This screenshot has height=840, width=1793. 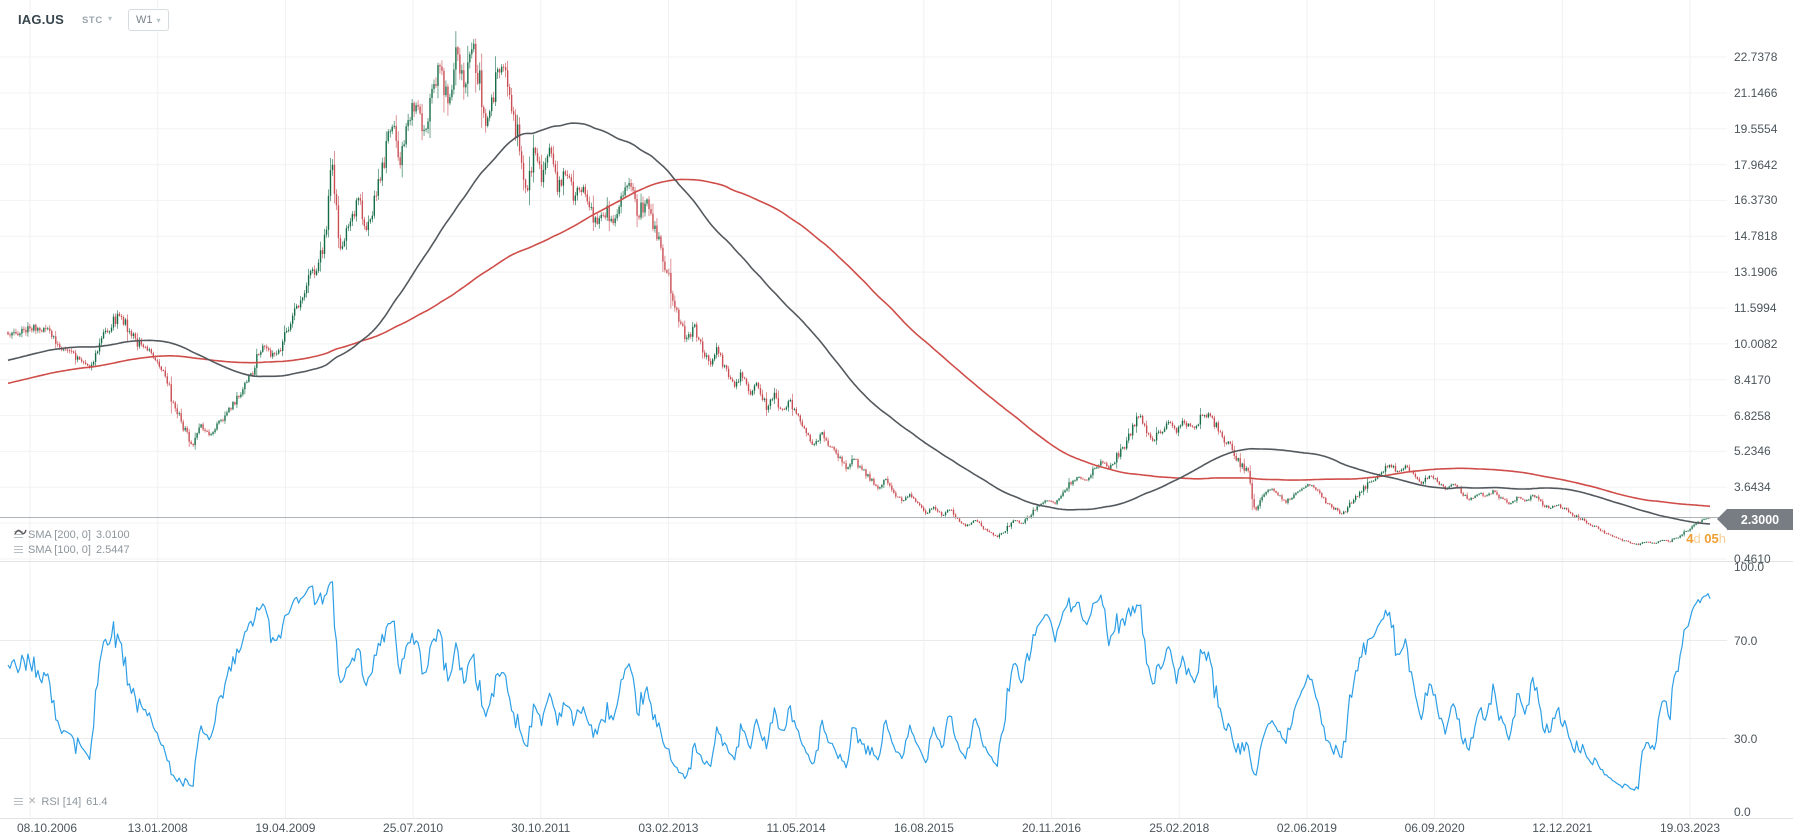 I want to click on bar-countdown: 4d 05h, so click(x=1706, y=538).